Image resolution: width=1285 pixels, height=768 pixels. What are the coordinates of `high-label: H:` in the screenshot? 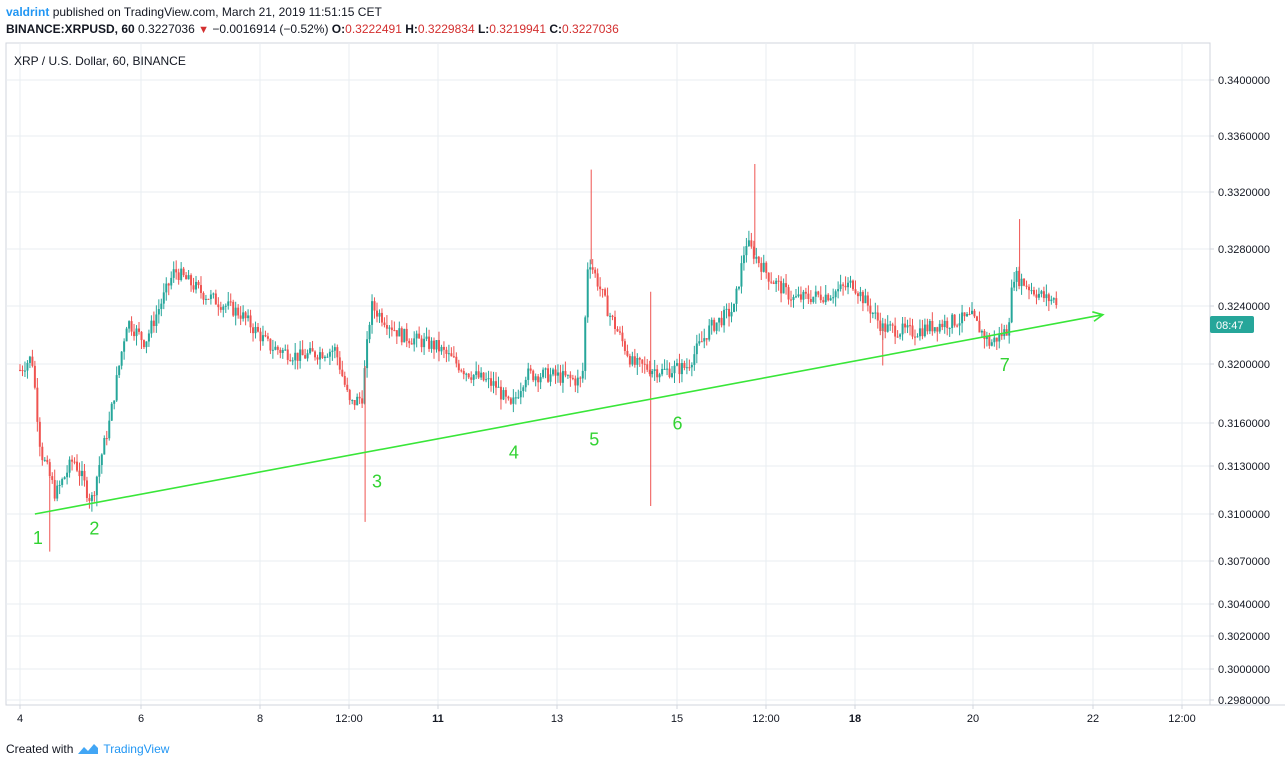 It's located at (411, 29).